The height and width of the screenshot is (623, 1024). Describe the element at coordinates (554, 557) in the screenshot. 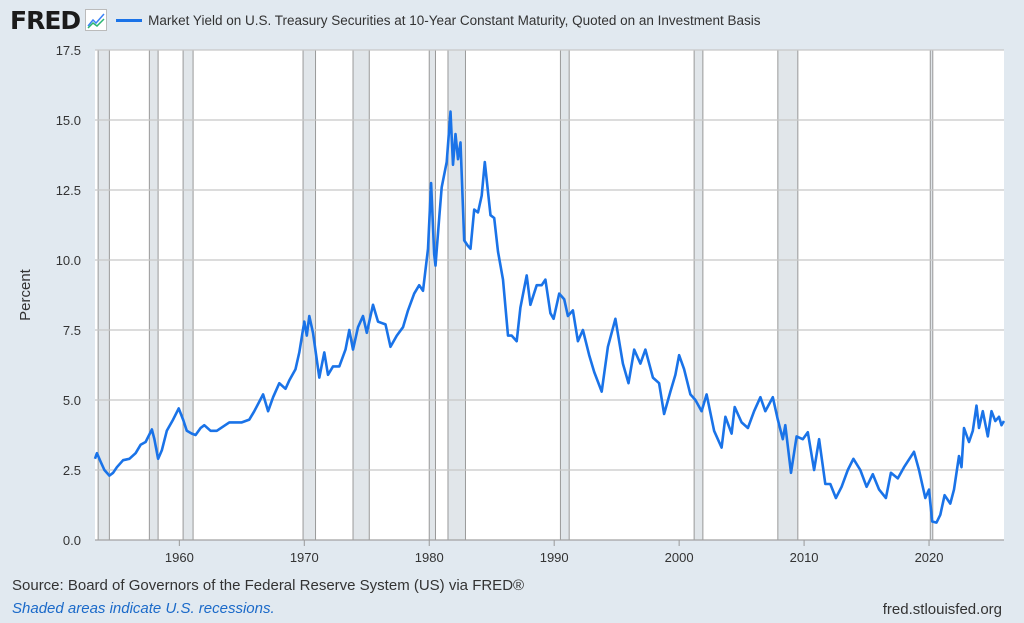

I see `x-tick-label: 1990` at that location.